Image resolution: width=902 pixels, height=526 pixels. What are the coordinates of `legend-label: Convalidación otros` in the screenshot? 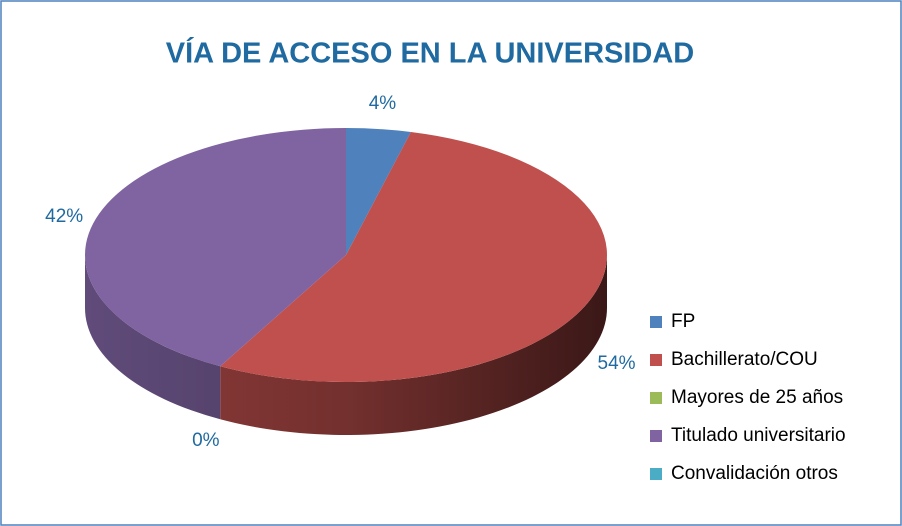 It's located at (754, 473).